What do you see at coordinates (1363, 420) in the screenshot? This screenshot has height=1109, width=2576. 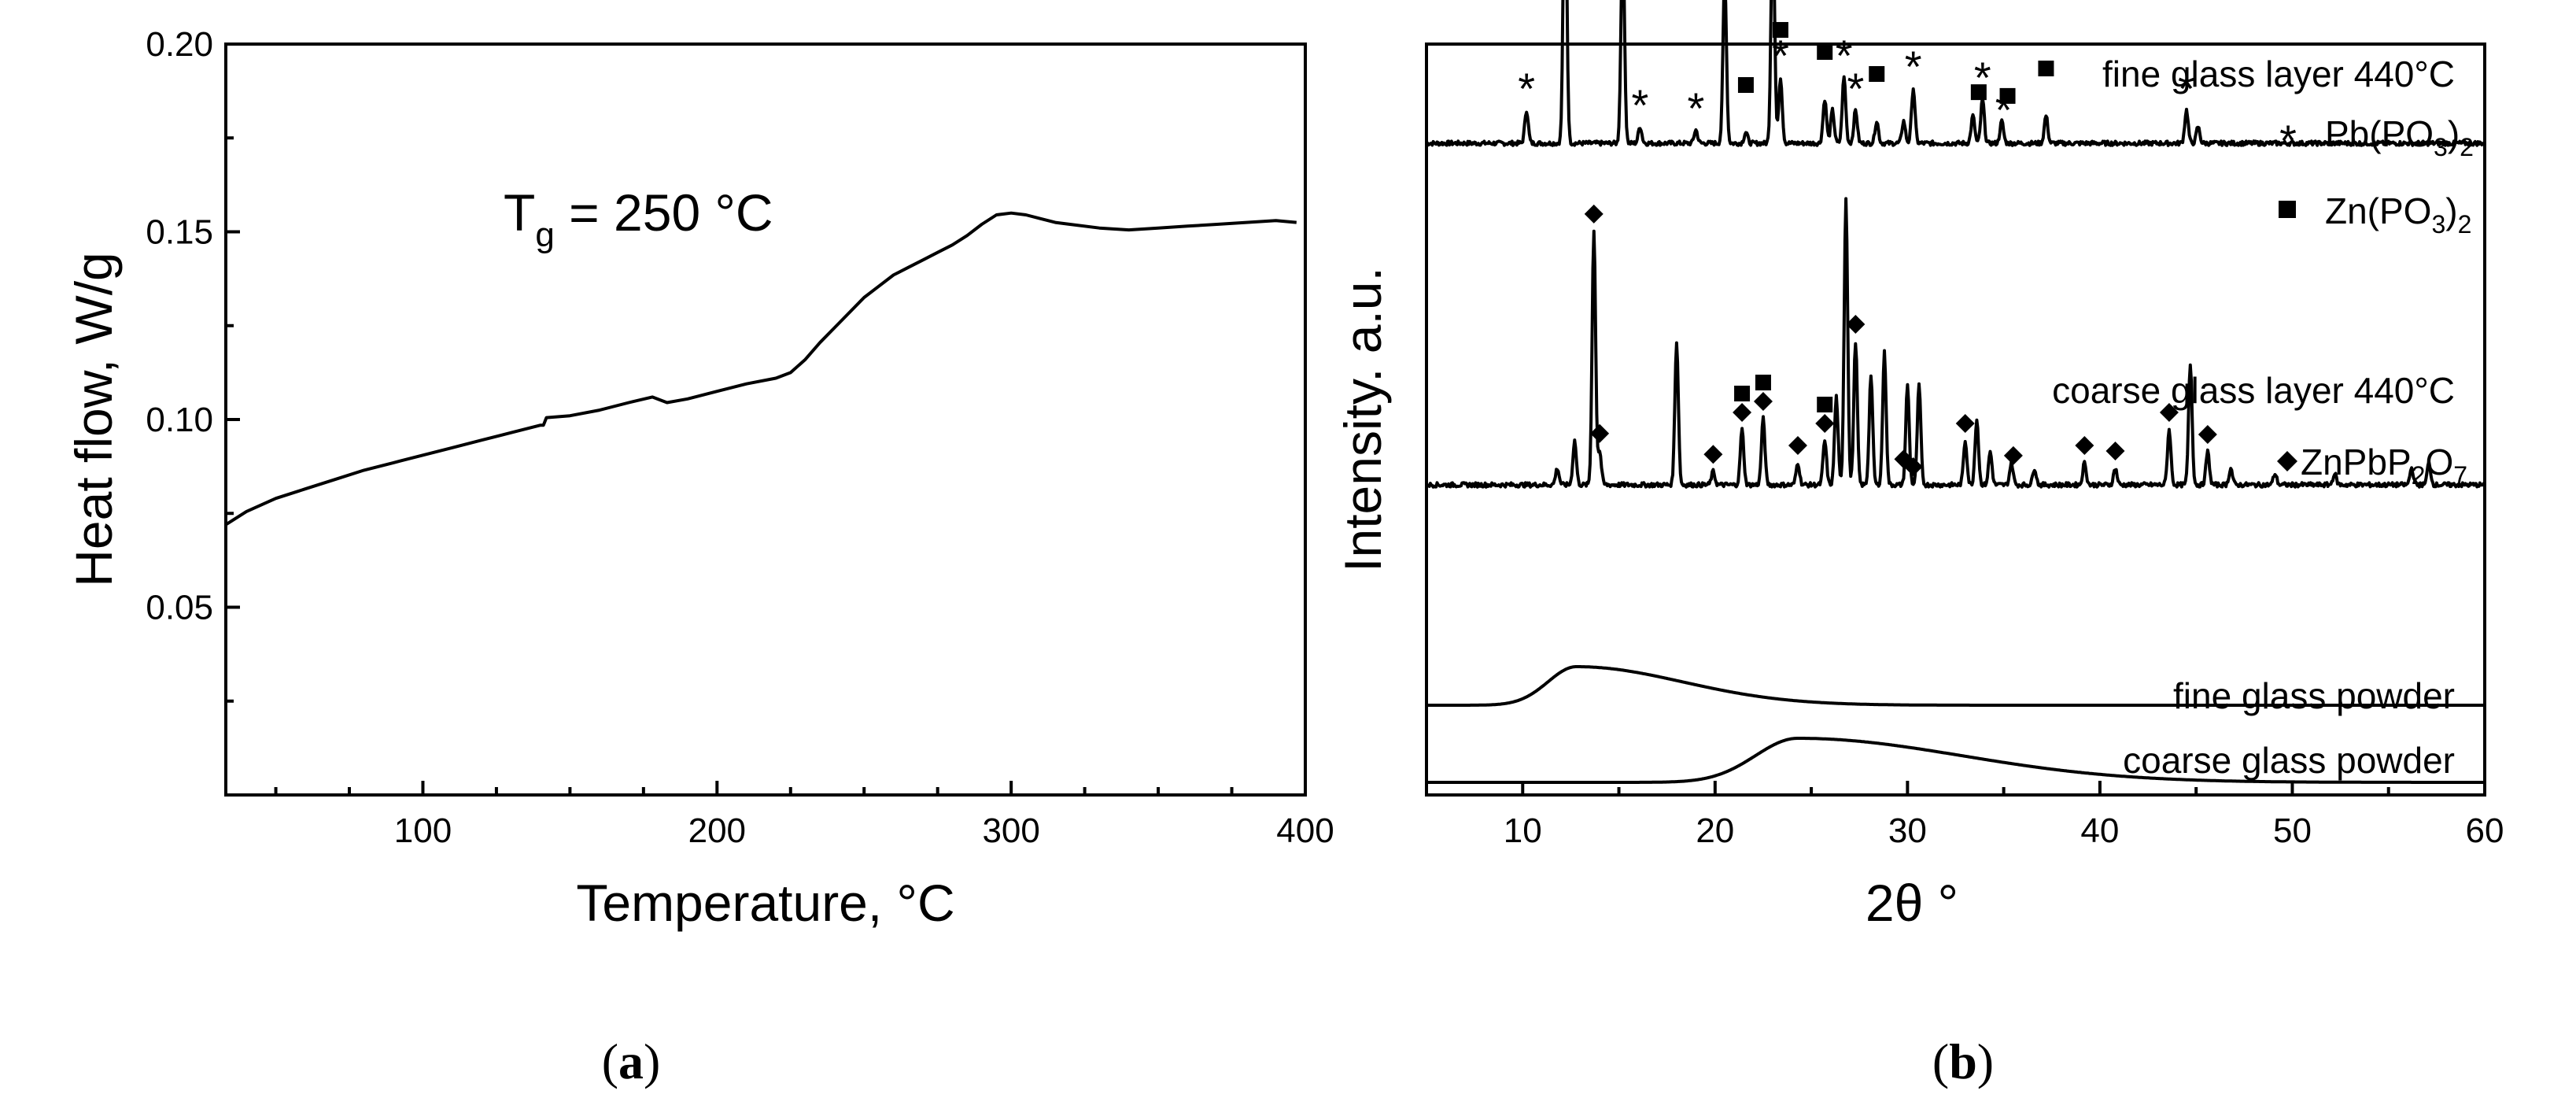 I see `panel-b-y-axis-label: Intensity. a.u.` at bounding box center [1363, 420].